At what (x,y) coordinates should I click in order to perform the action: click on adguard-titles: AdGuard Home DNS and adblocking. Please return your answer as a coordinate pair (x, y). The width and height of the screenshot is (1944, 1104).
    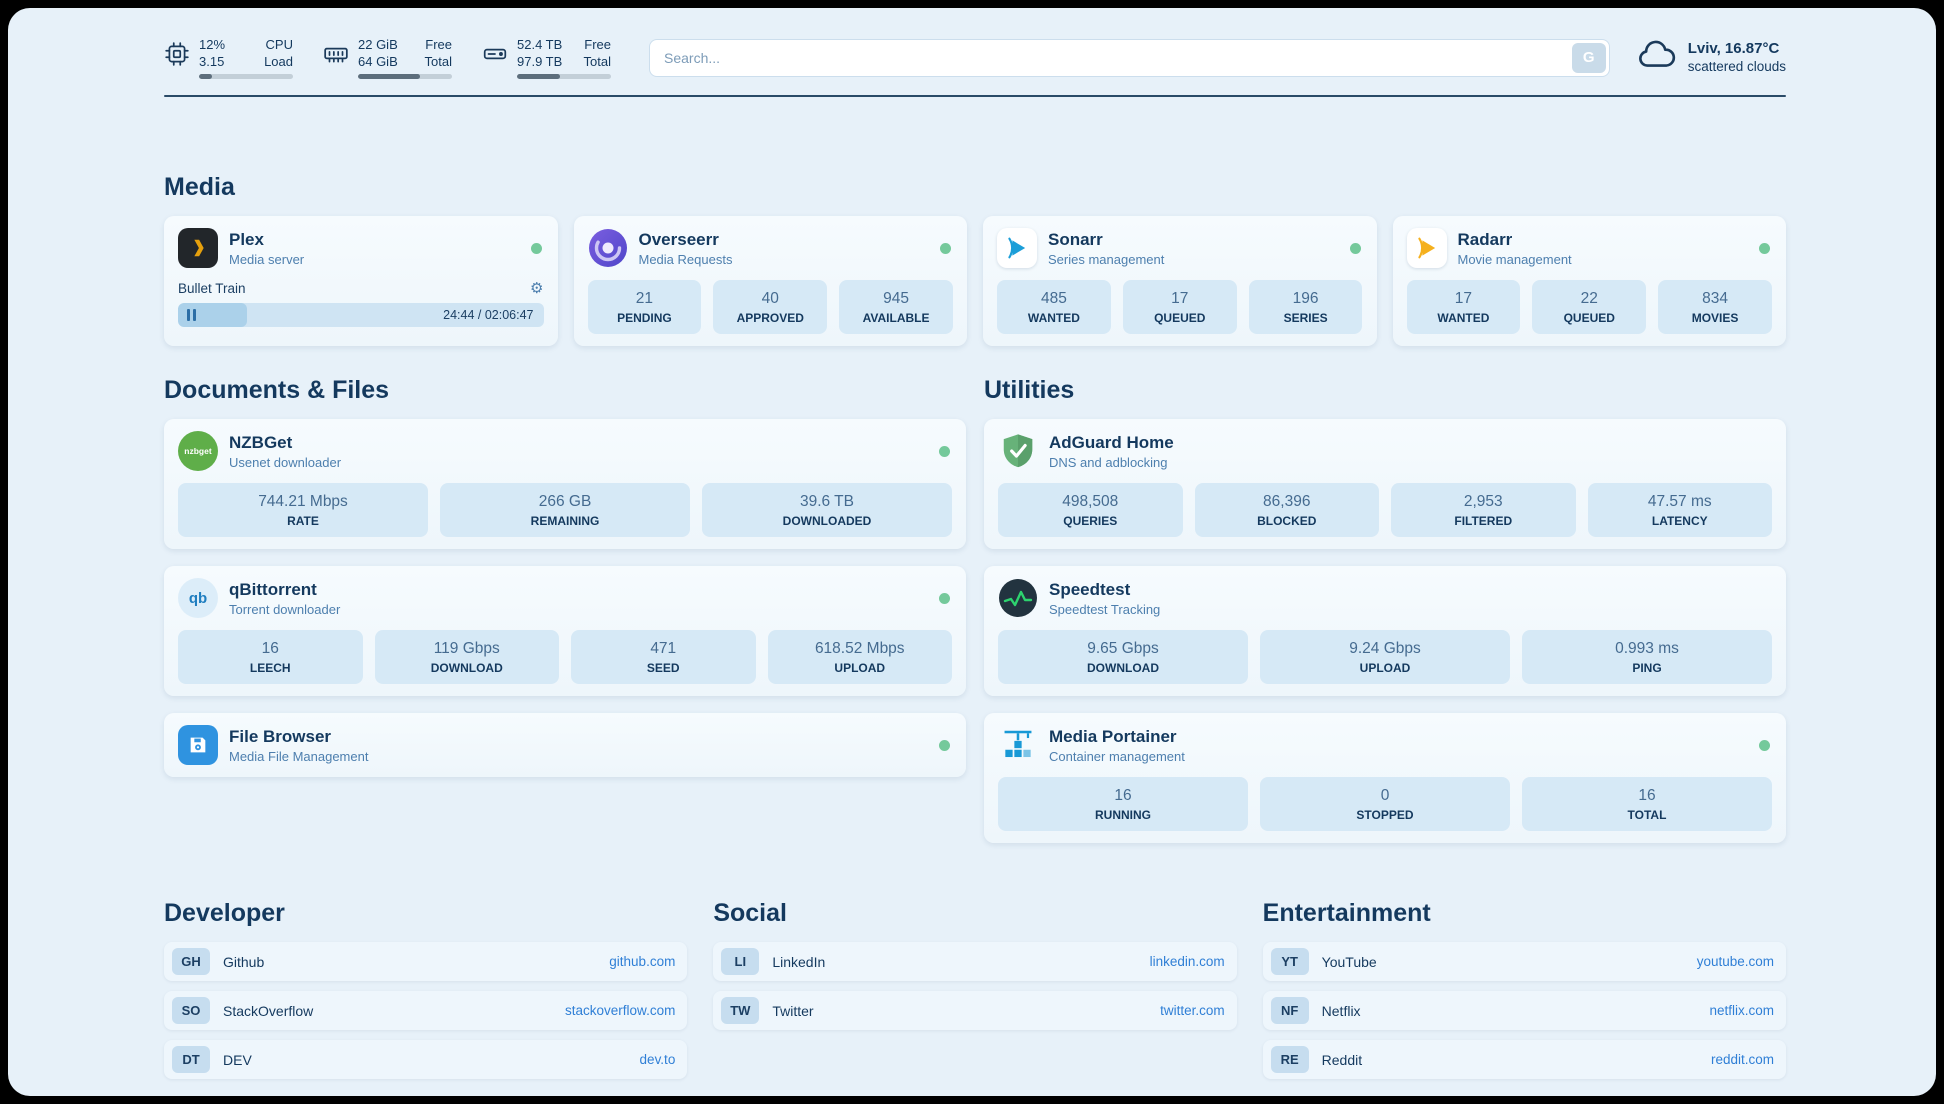
    Looking at the image, I should click on (1410, 451).